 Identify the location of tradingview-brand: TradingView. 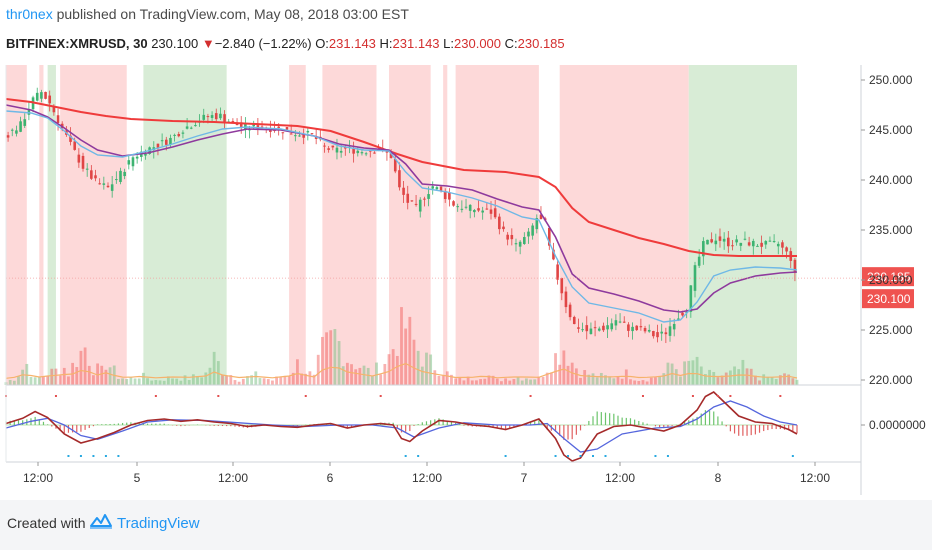
(158, 523).